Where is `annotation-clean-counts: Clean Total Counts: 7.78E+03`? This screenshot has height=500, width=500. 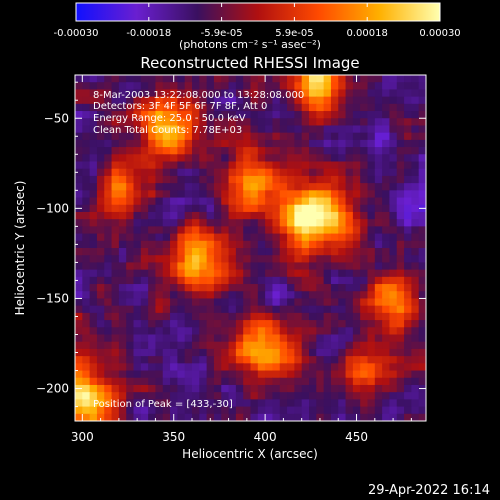
annotation-clean-counts: Clean Total Counts: 7.78E+03 is located at coordinates (167, 130).